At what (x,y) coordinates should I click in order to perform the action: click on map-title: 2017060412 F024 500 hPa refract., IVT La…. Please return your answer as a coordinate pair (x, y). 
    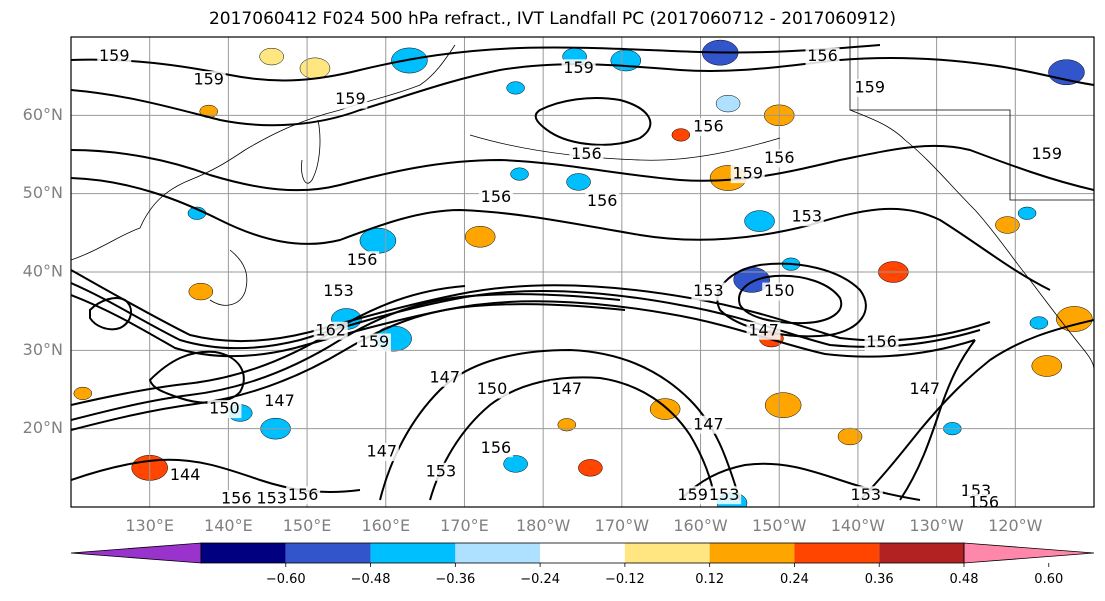
    Looking at the image, I should click on (552, 19).